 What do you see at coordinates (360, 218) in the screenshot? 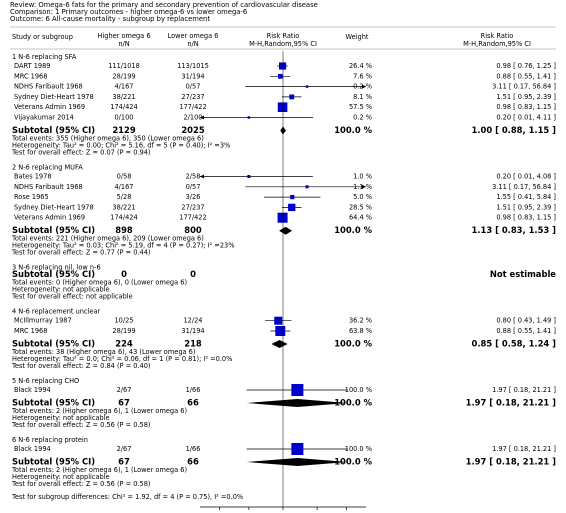
I see `weight: 64.4 %` at bounding box center [360, 218].